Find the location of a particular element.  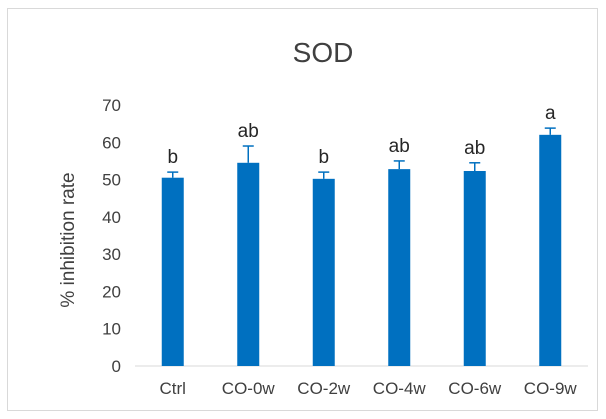

y-tick-label: 50 is located at coordinates (111, 180).